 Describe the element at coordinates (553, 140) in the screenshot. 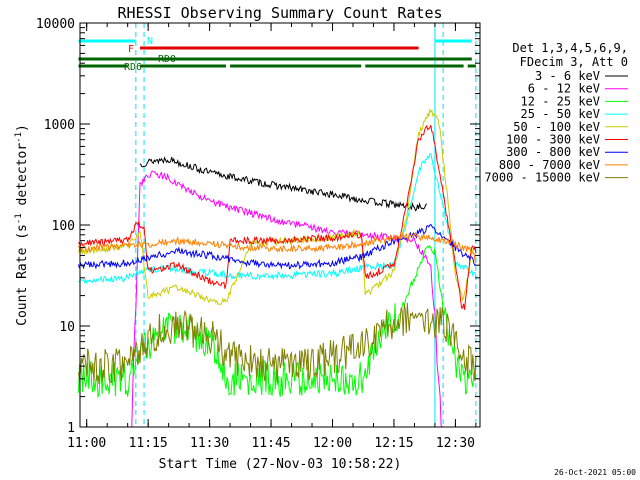

I see `legend-label-5: 100 - 300 keV` at that location.